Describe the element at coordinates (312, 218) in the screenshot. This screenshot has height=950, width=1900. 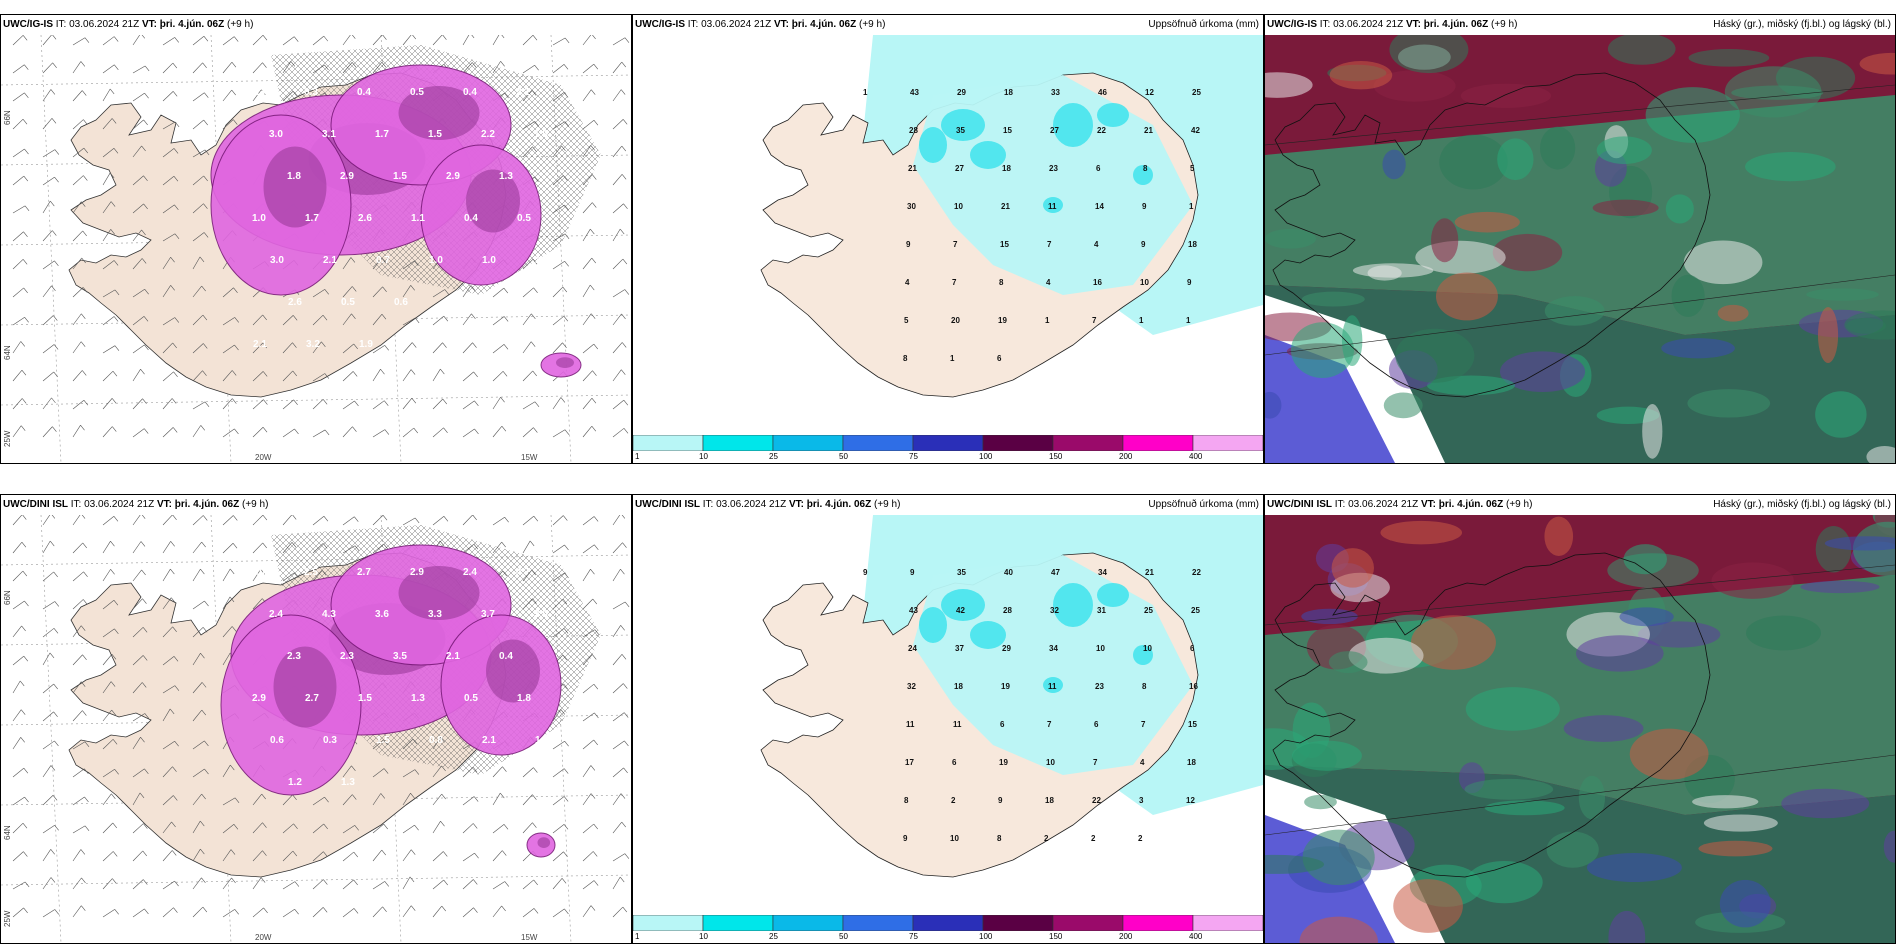
I see `wind-gust-label: 1.7` at that location.